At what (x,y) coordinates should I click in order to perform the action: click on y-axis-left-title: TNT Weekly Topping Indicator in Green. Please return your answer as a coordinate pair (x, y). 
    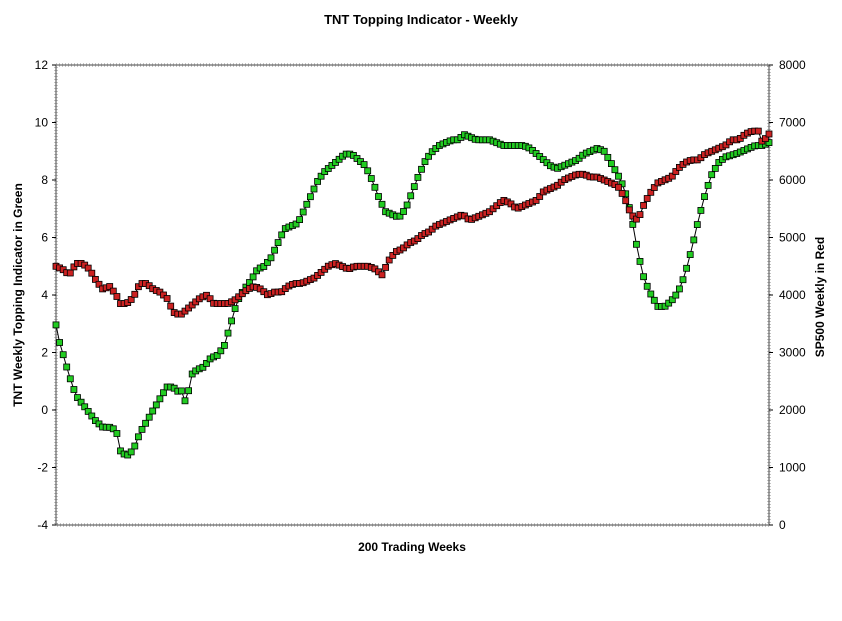
    Looking at the image, I should click on (18, 295).